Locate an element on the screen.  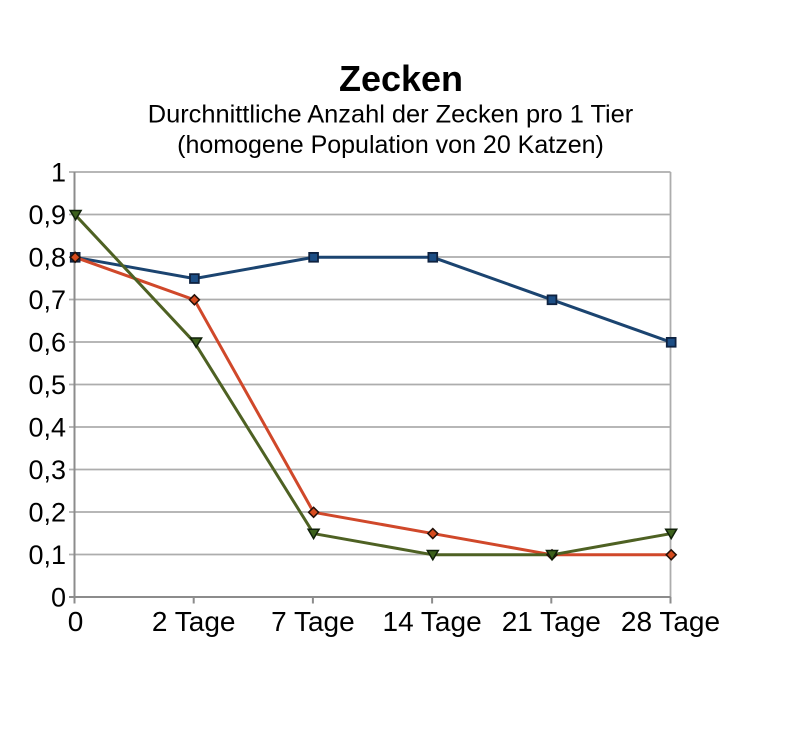
svg-text: 0,7 is located at coordinates (47, 300).